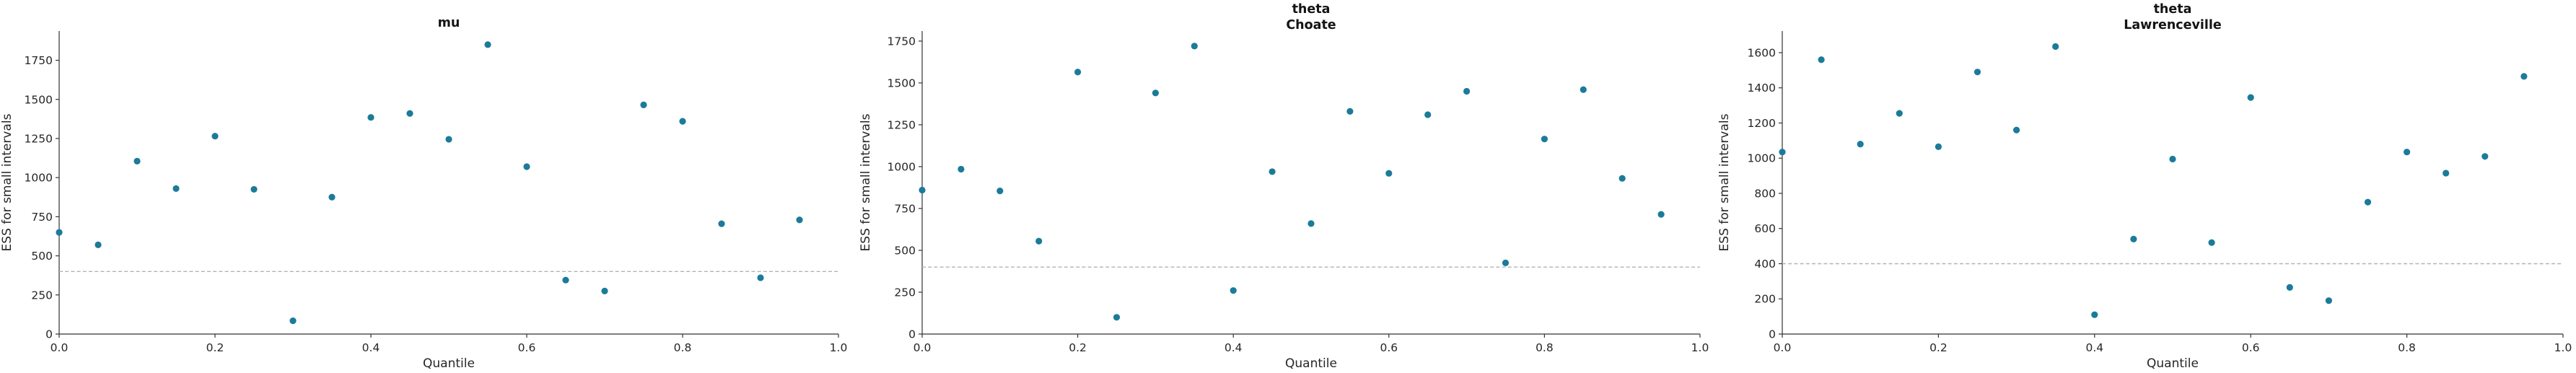 Image resolution: width=2576 pixels, height=373 pixels. I want to click on y-tick-label: 600, so click(1765, 228).